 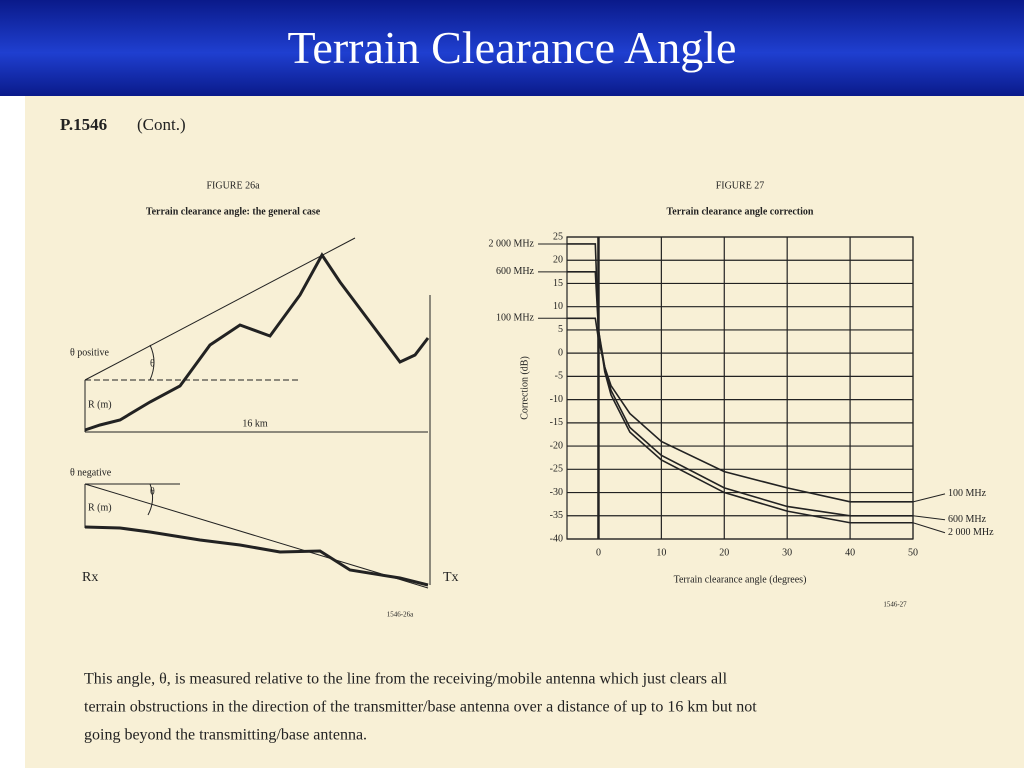 What do you see at coordinates (558, 283) in the screenshot?
I see `y-tick-label: 15` at bounding box center [558, 283].